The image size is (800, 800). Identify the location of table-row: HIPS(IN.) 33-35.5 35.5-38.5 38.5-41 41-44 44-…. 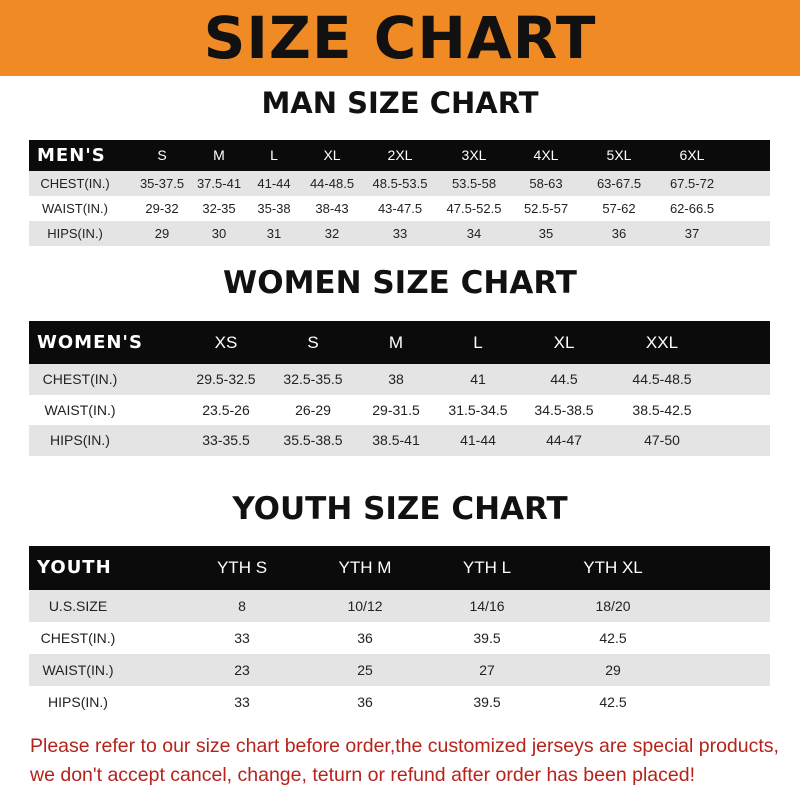
(399, 440).